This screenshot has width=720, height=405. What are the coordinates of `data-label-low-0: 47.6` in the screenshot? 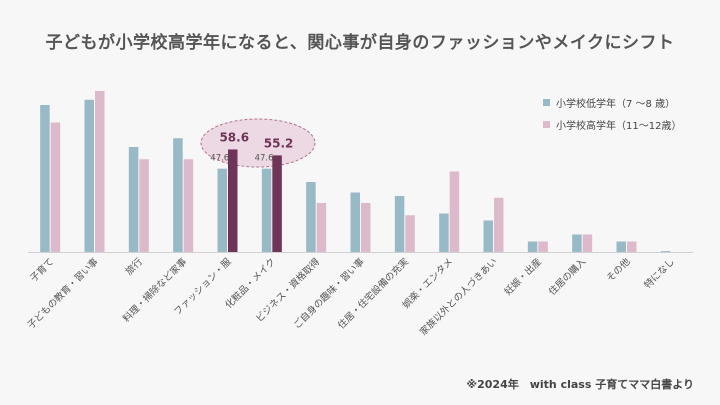 It's located at (219, 159).